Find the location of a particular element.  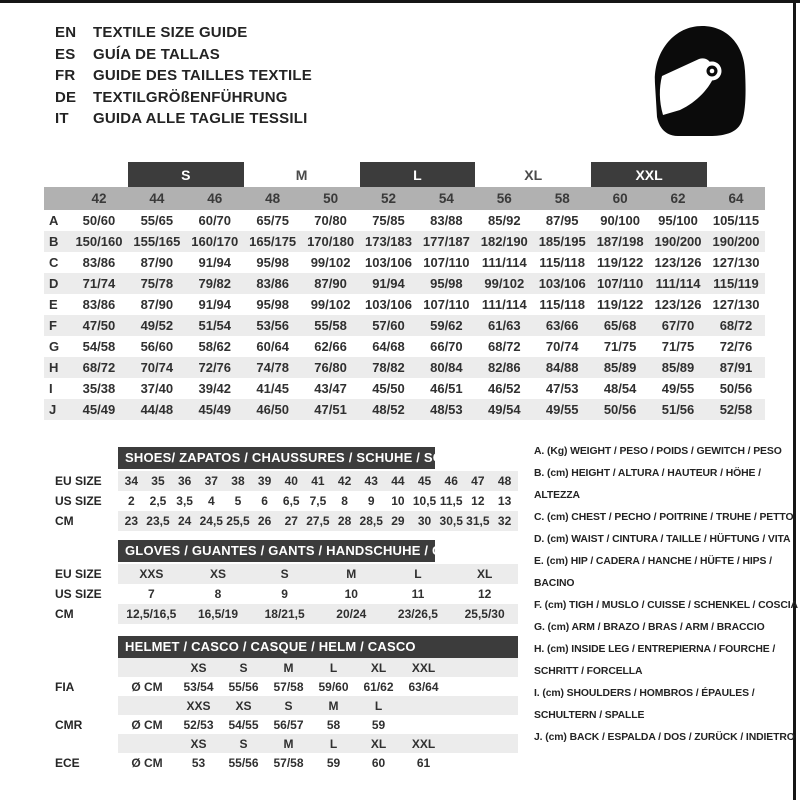

size-cell: 6 is located at coordinates (264, 501).